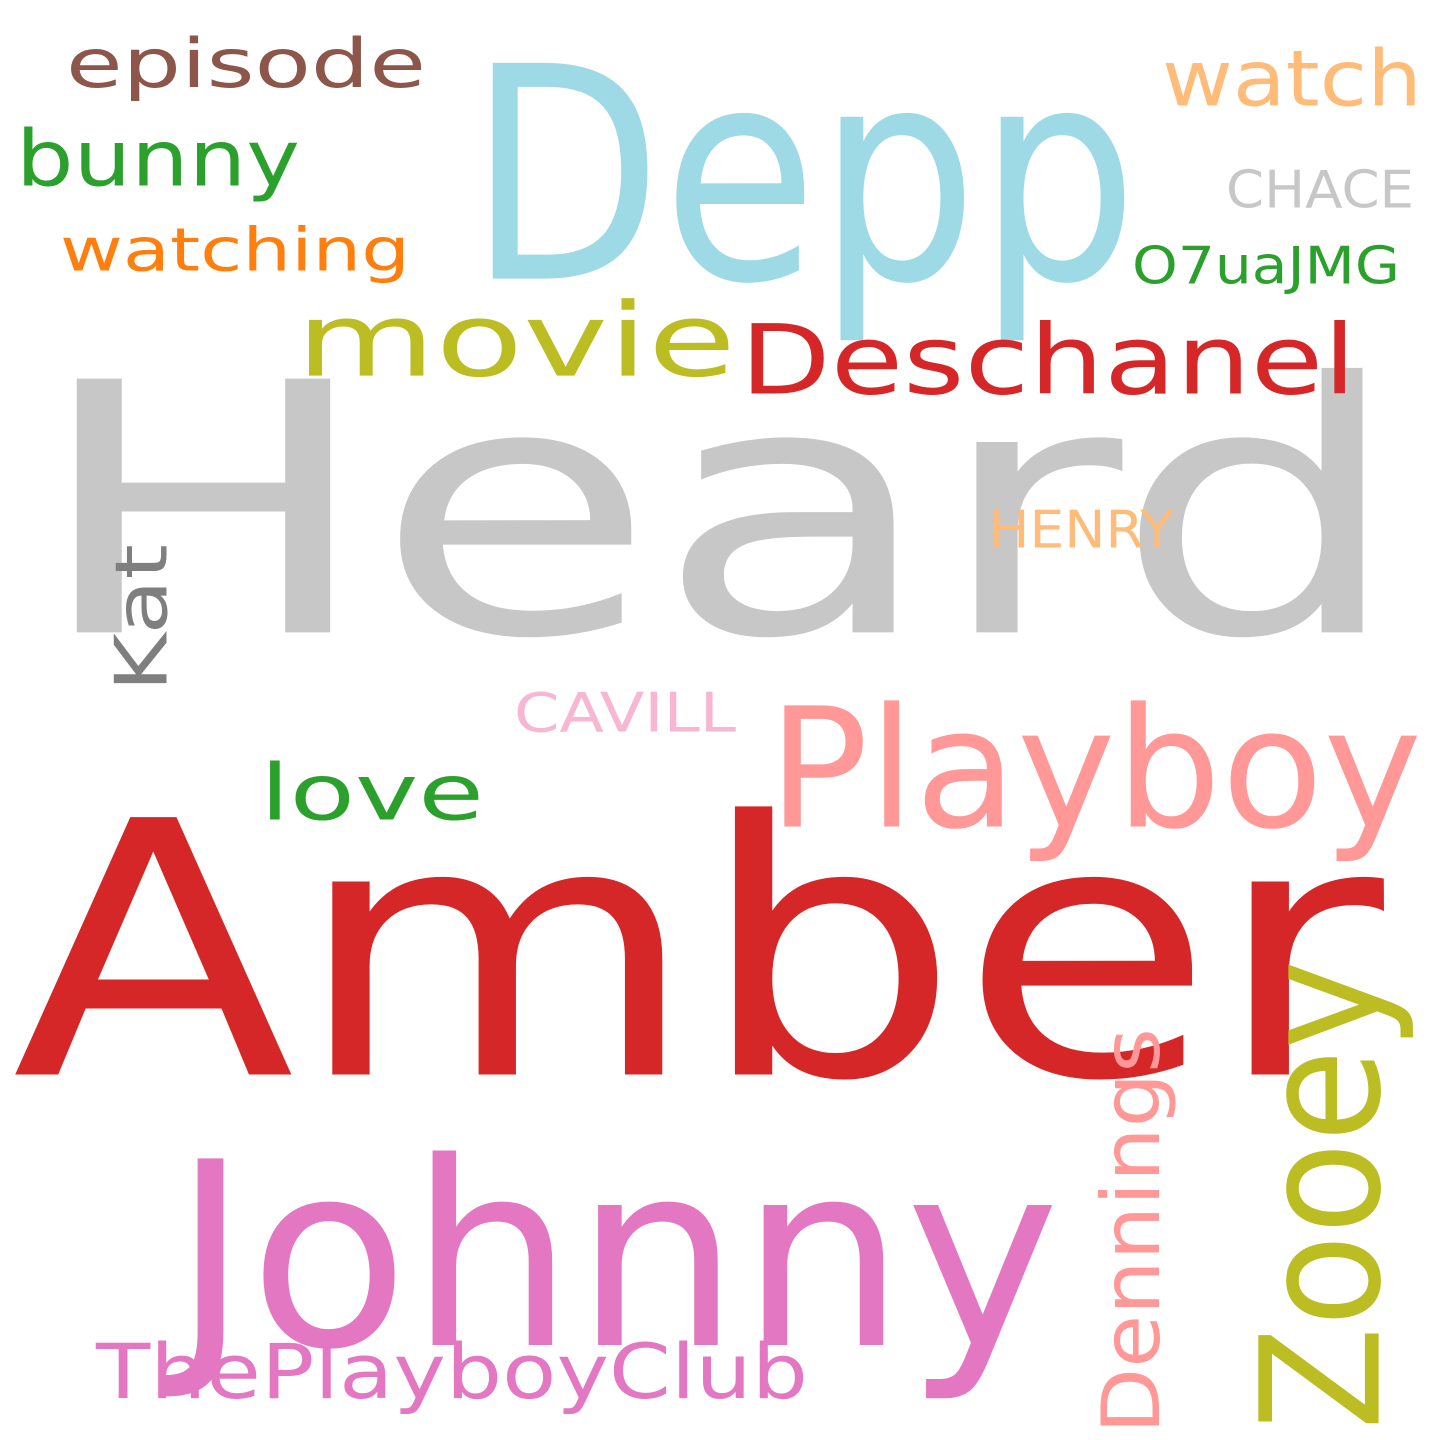  Describe the element at coordinates (1320, 190) in the screenshot. I see `word-chace: CHACE` at that location.